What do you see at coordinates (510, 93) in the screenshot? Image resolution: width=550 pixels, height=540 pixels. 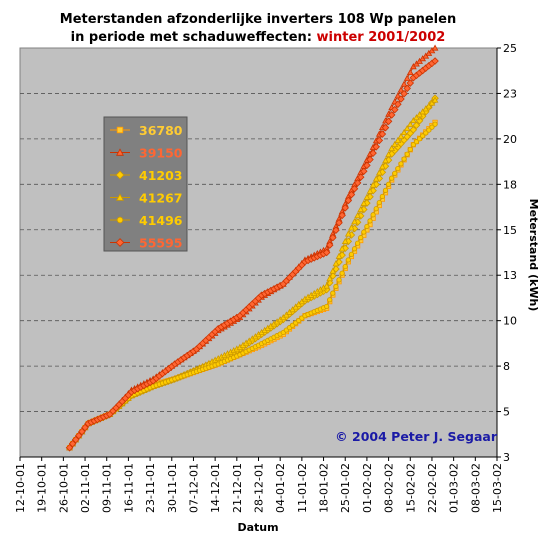 I see `y-tick-label: 23` at bounding box center [510, 93].